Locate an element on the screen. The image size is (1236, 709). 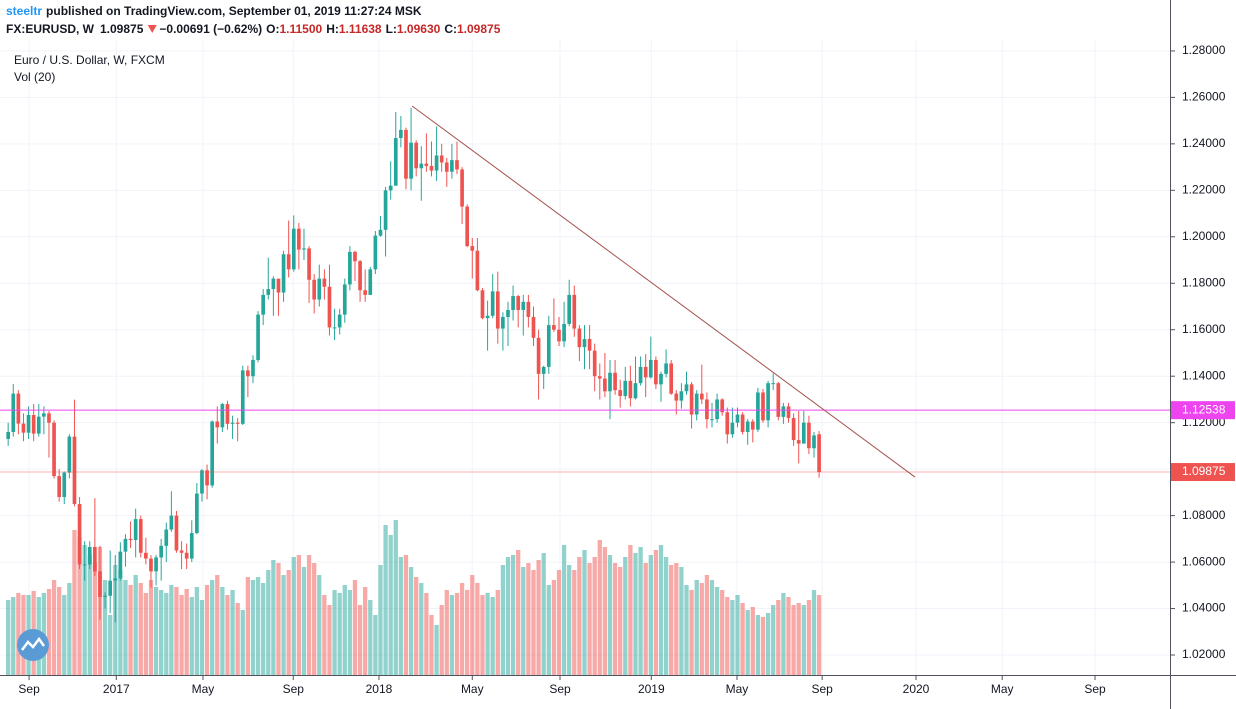
y-tick-label: 1.02000 is located at coordinates (1204, 654).